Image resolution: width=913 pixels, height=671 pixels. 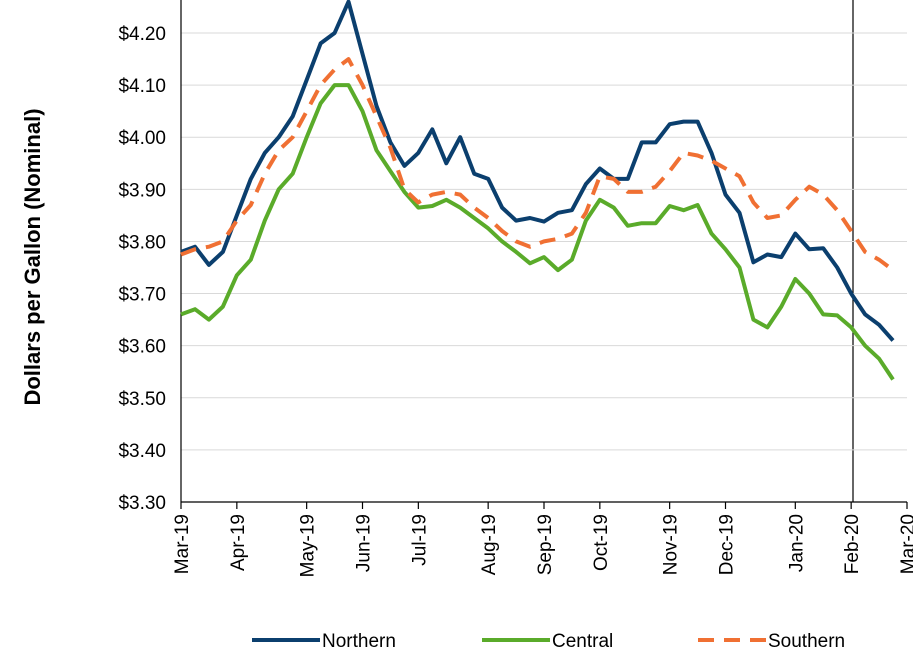 What do you see at coordinates (142, 34) in the screenshot?
I see `y-tick-label: $4.20` at bounding box center [142, 34].